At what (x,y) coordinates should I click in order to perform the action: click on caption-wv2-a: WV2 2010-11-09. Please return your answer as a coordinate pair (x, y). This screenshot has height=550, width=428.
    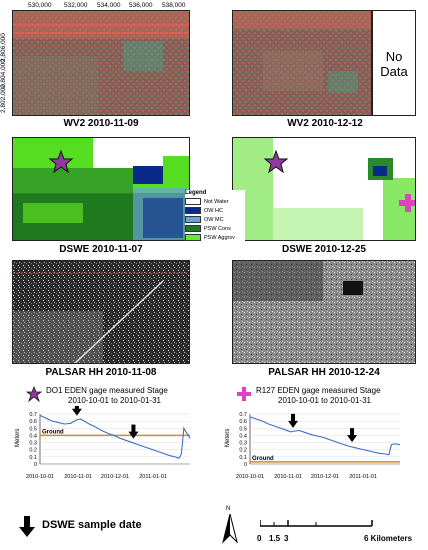
    Looking at the image, I should click on (101, 123).